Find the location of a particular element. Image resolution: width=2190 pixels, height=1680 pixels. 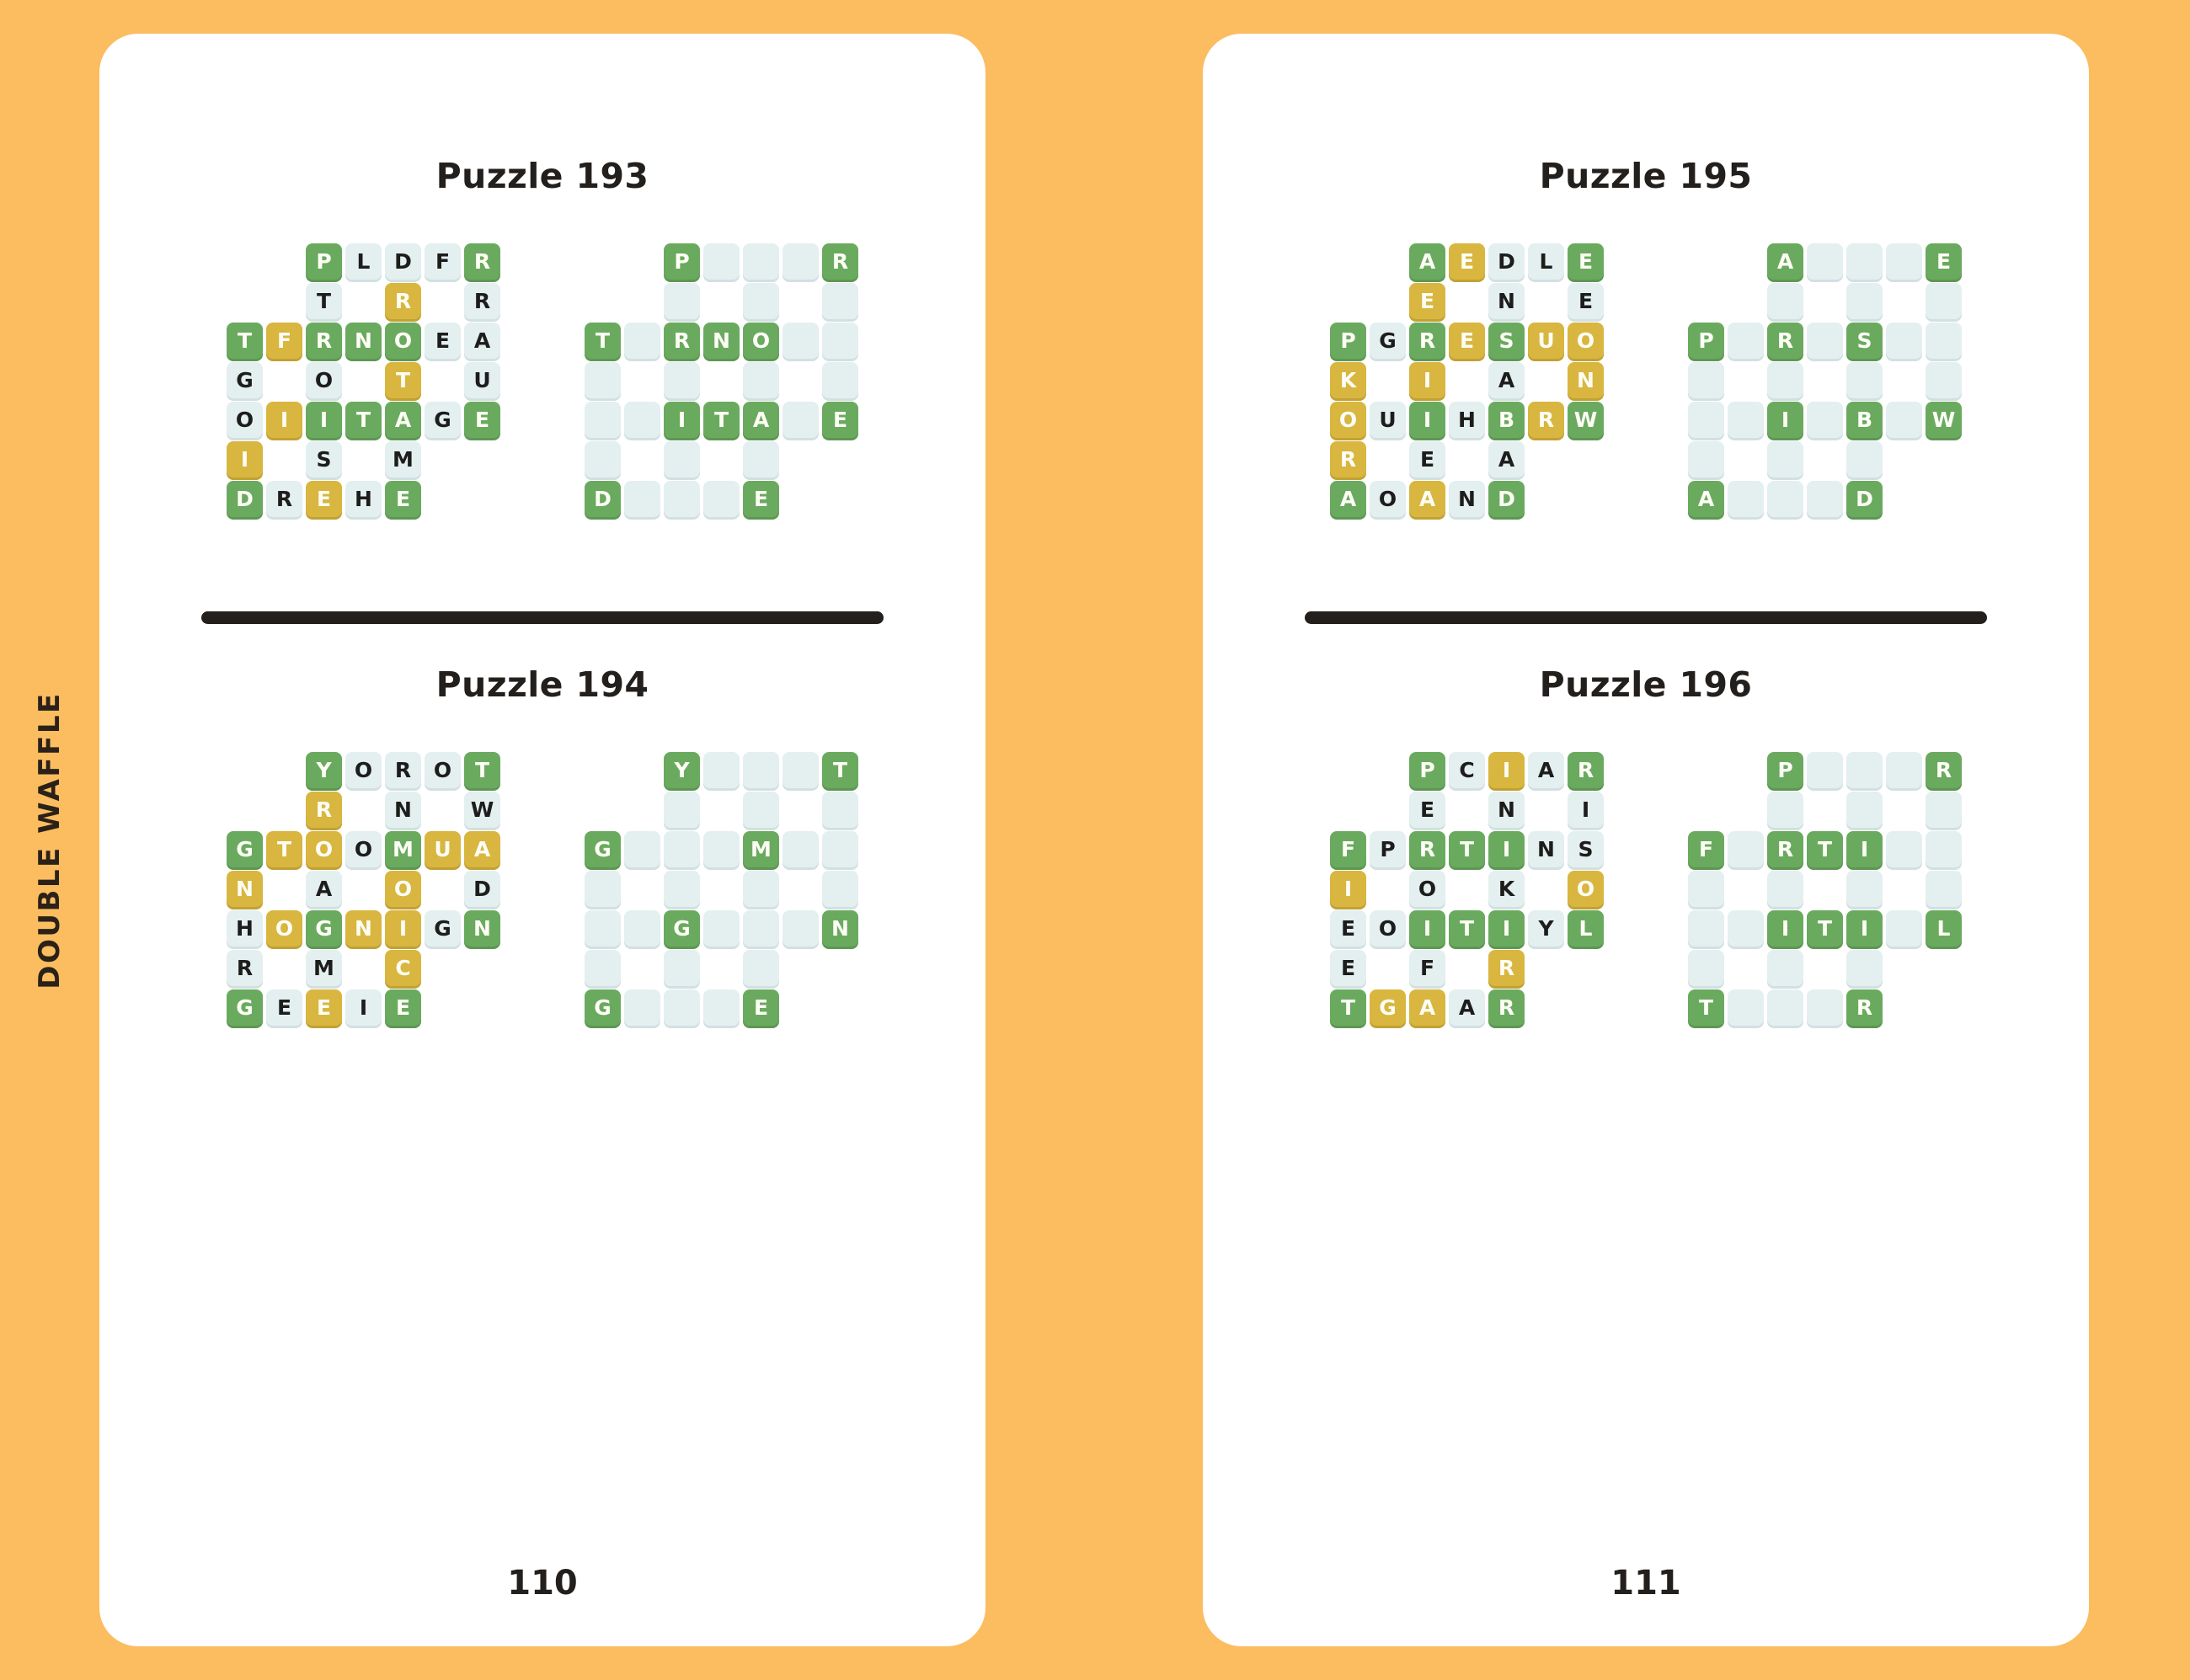

solution-grid: A E P R S I B W A D is located at coordinates (1825, 380).